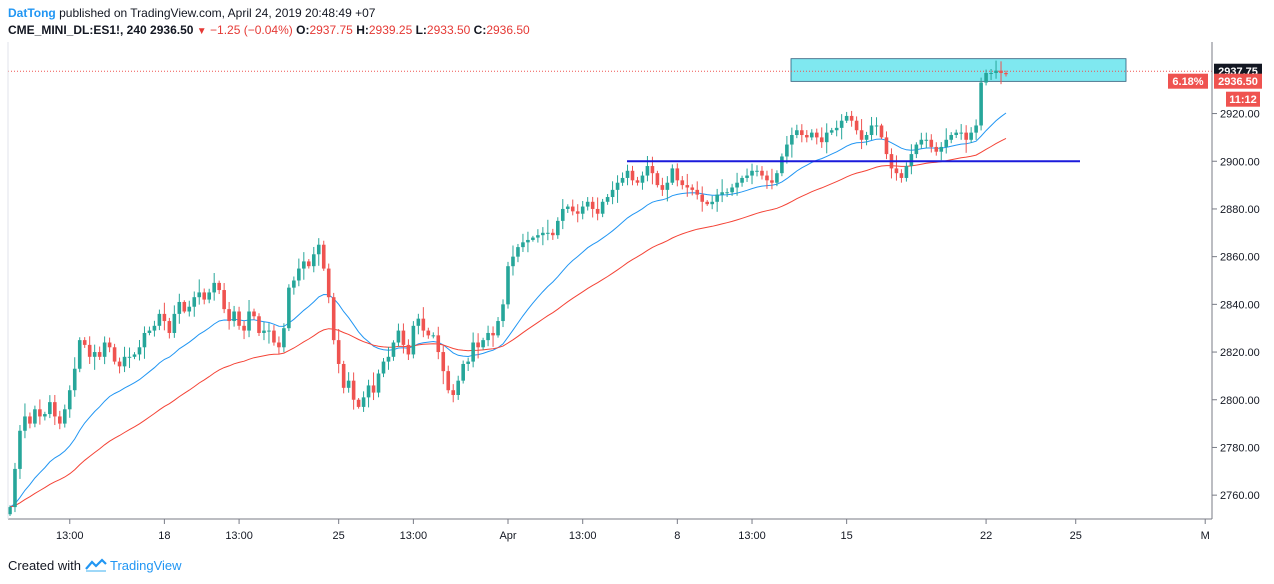  What do you see at coordinates (421, 30) in the screenshot?
I see `low-label: L:` at bounding box center [421, 30].